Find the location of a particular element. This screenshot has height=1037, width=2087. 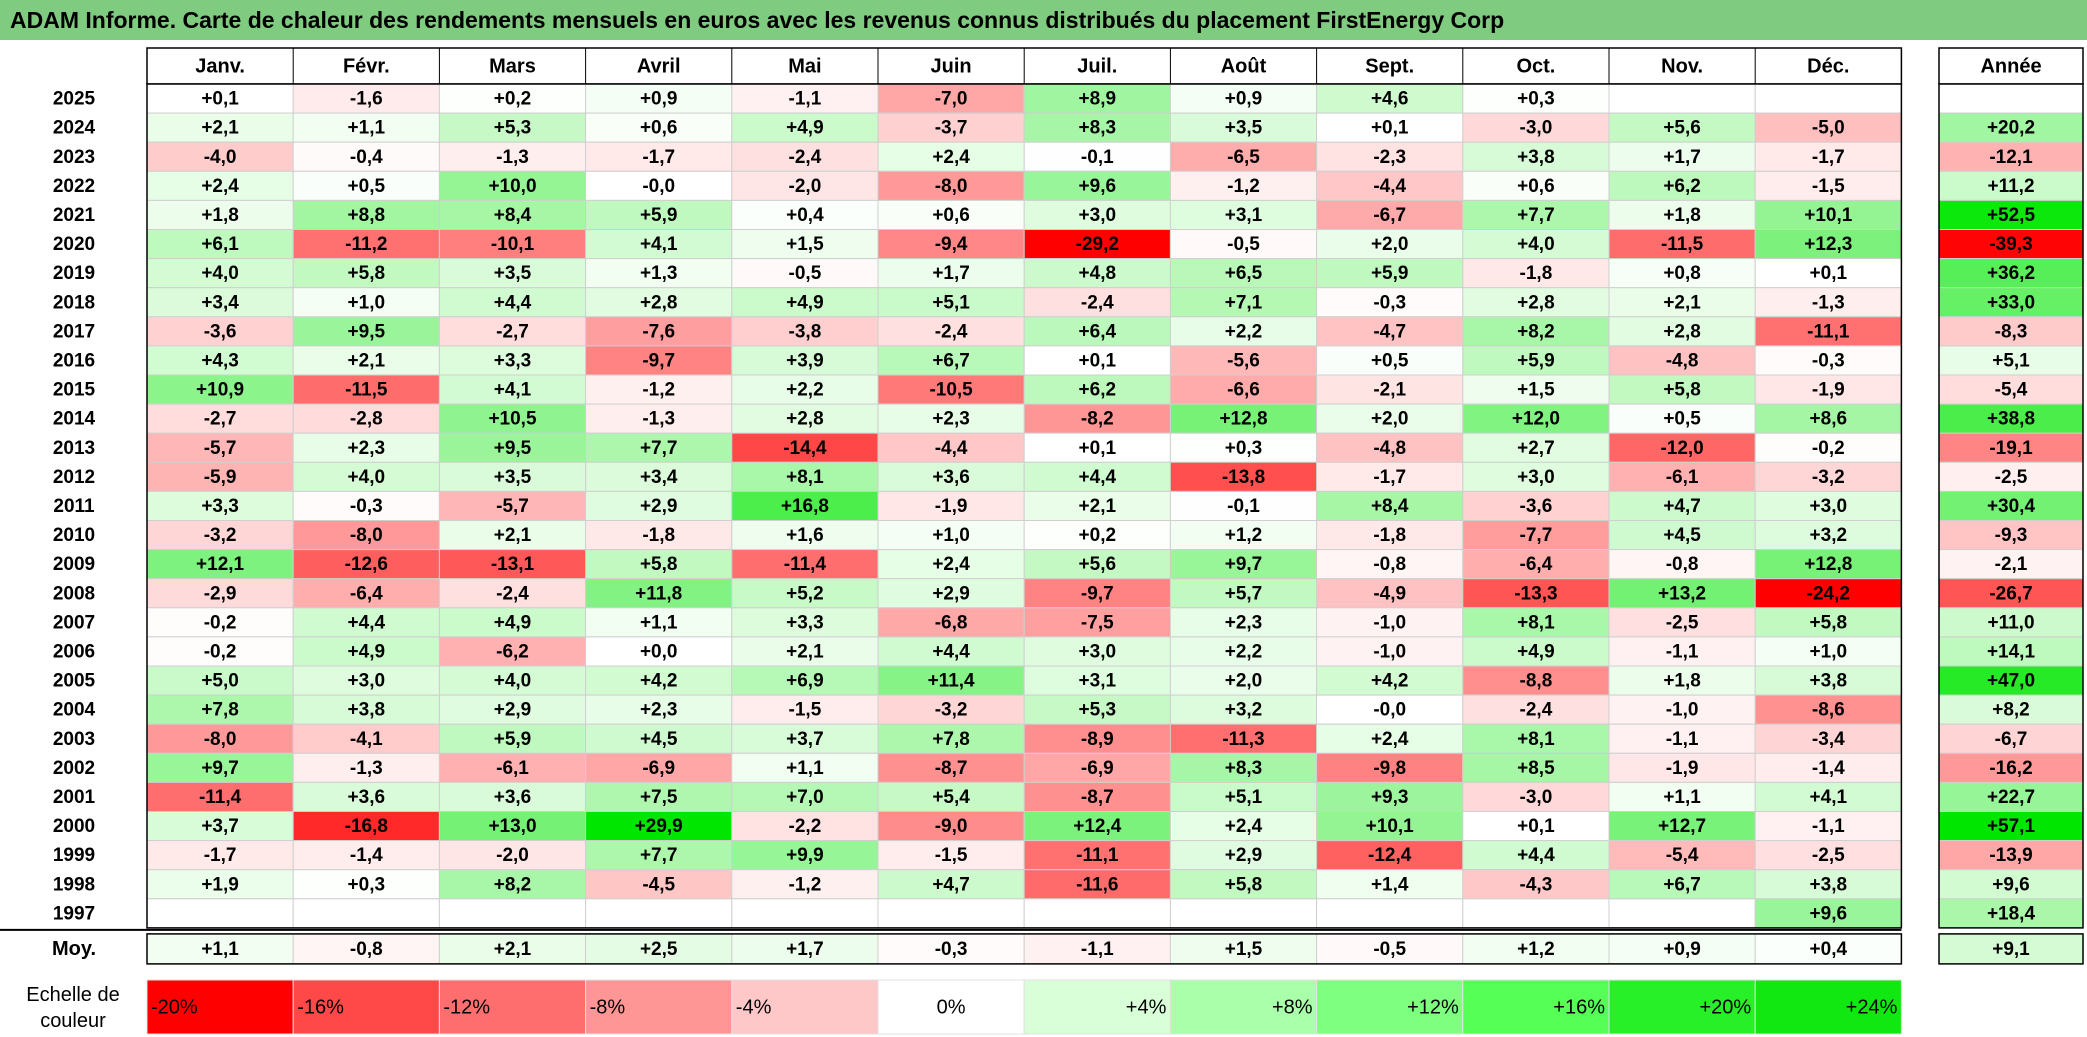

annual-value: -16,2 is located at coordinates (2010, 768).